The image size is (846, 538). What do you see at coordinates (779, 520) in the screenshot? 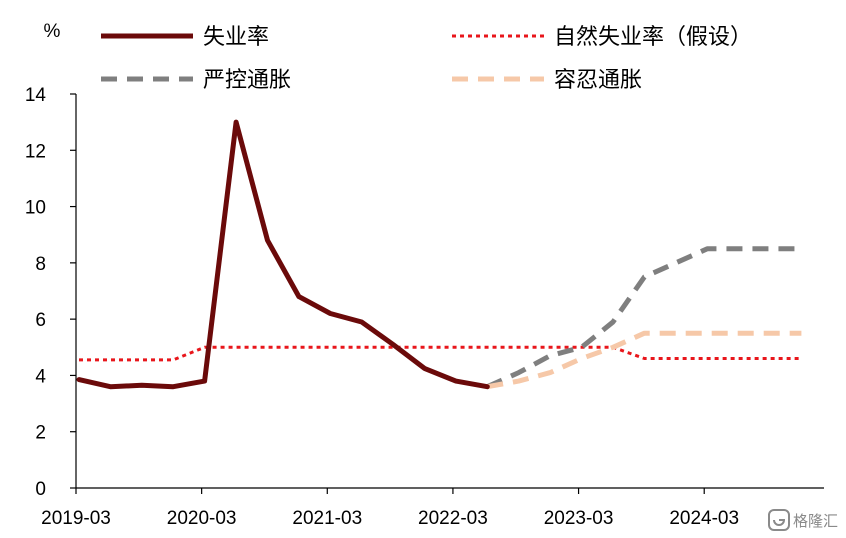
I see `watermark-logo-icon` at bounding box center [779, 520].